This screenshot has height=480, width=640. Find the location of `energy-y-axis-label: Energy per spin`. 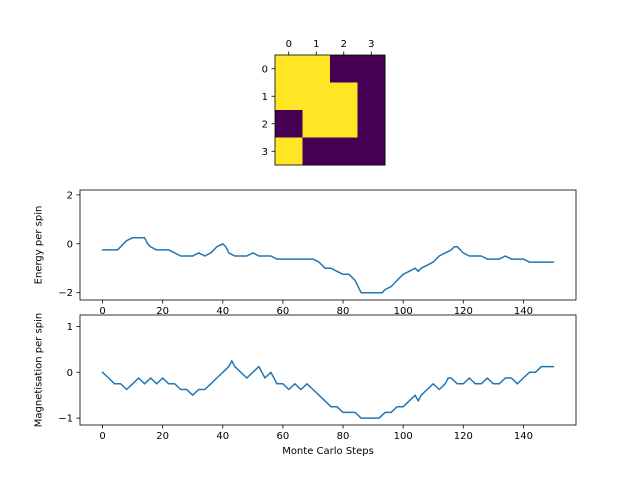

energy-y-axis-label: Energy per spin is located at coordinates (39, 245).